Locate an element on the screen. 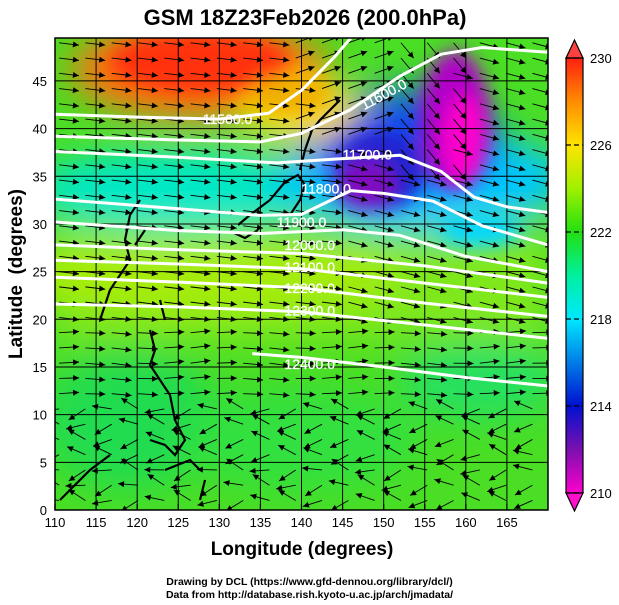  colorbar: 210 214 218 222 226 230 is located at coordinates (588, 275).